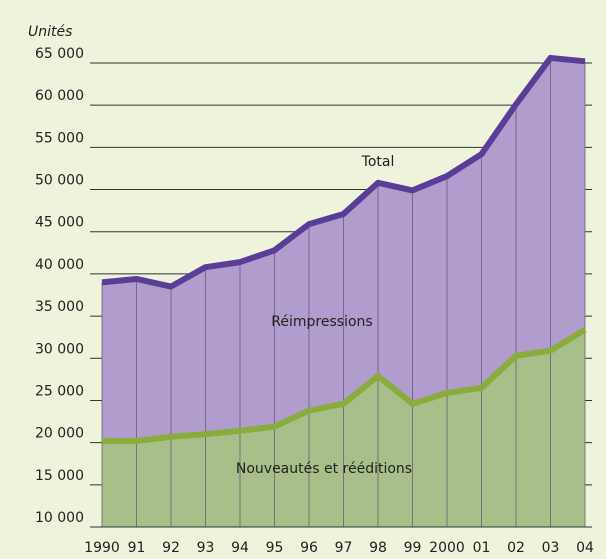 The width and height of the screenshot is (606, 559). Describe the element at coordinates (59, 181) in the screenshot. I see `y-tick-label: 50 000` at that location.